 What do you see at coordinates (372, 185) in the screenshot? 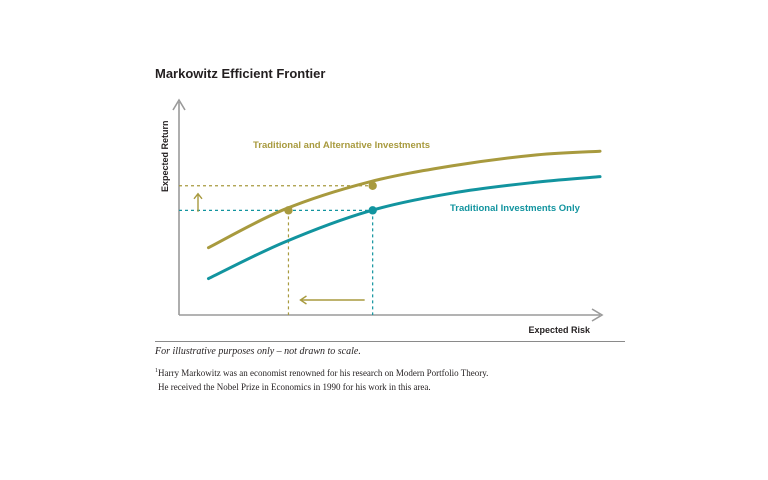
I see `point-gold-high` at bounding box center [372, 185].